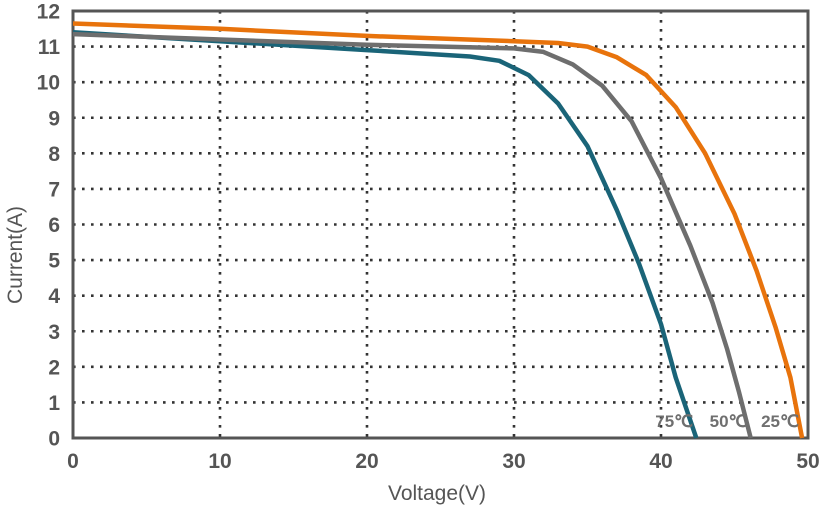 The height and width of the screenshot is (510, 825). Describe the element at coordinates (219, 461) in the screenshot. I see `x-tick-label: 10` at that location.